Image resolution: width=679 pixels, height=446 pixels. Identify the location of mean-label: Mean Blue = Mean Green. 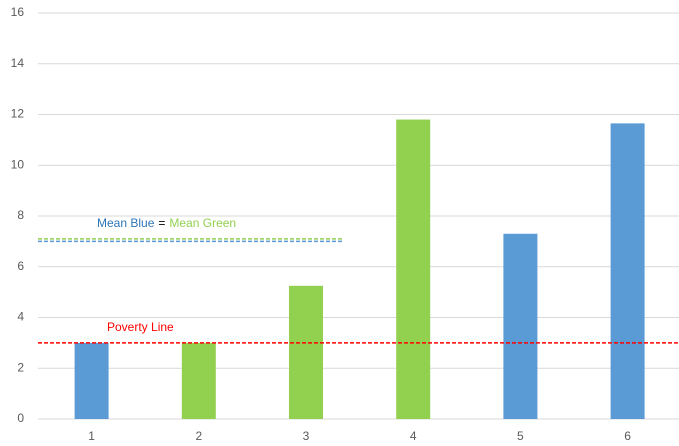
(166, 223).